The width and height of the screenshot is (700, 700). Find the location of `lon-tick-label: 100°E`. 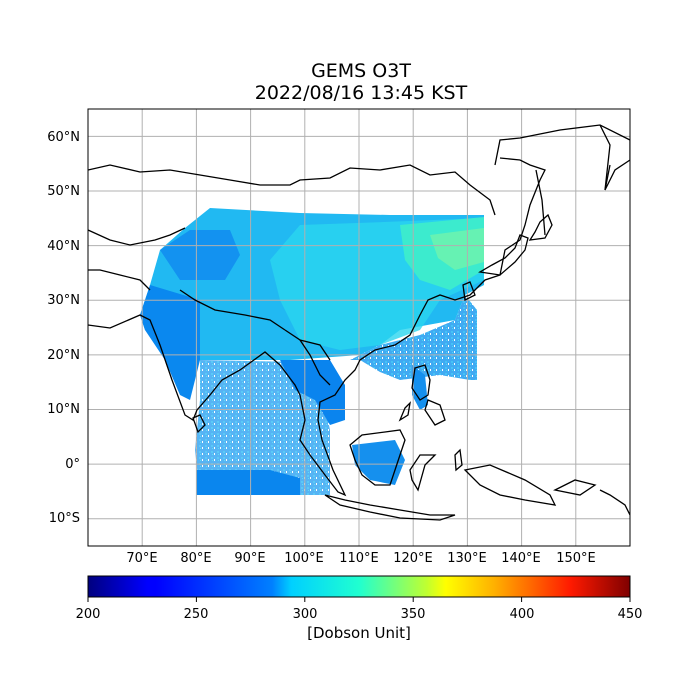

lon-tick-label: 100°E is located at coordinates (304, 558).